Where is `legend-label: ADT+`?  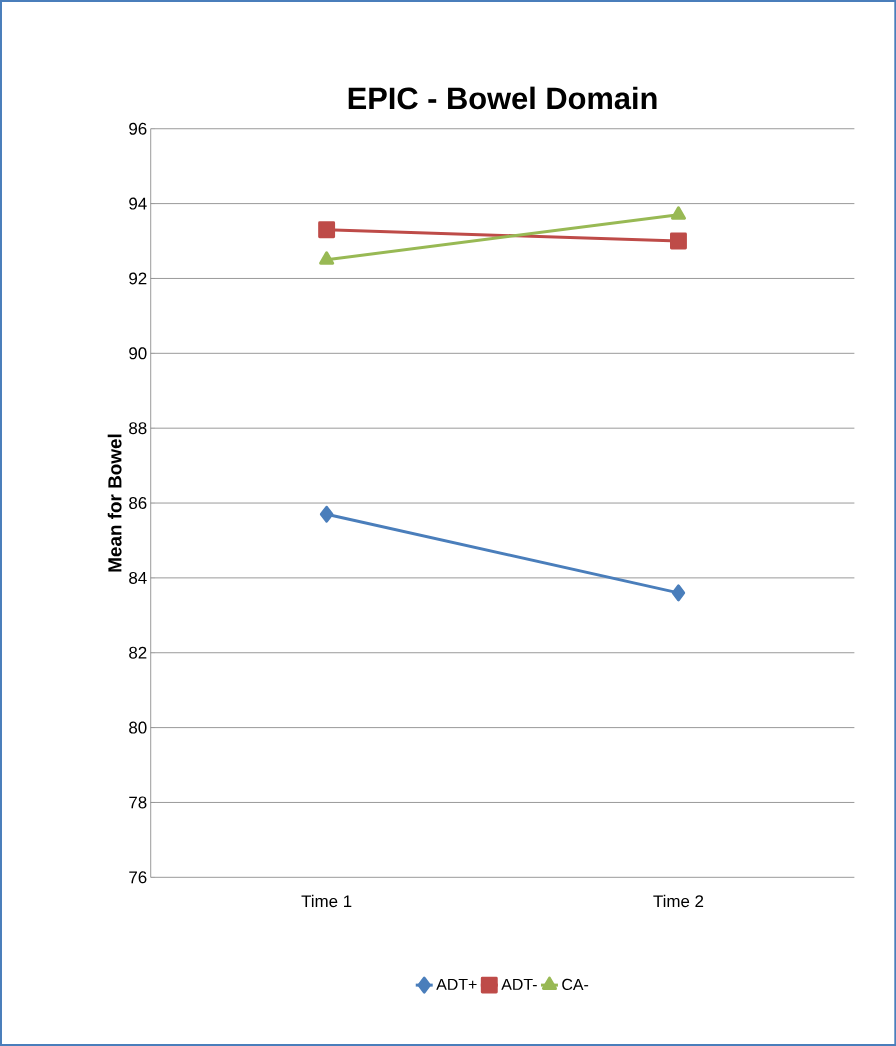
legend-label: ADT+ is located at coordinates (456, 984).